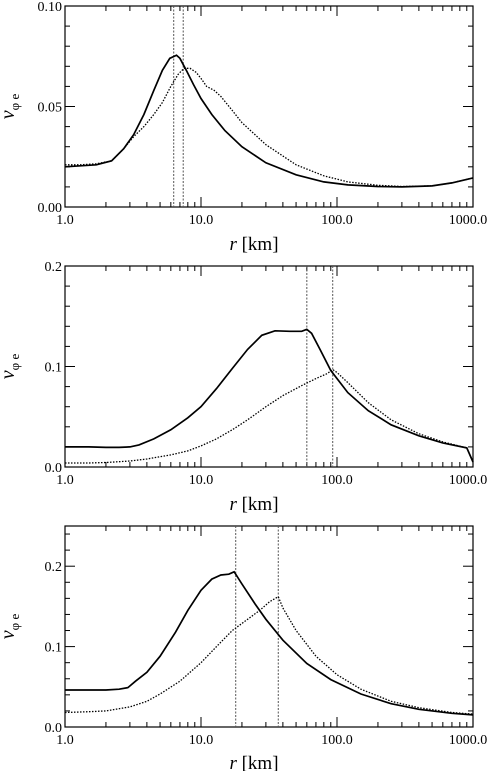 The width and height of the screenshot is (494, 771). What do you see at coordinates (50, 208) in the screenshot?
I see `y-tick-label: 0.00` at bounding box center [50, 208].